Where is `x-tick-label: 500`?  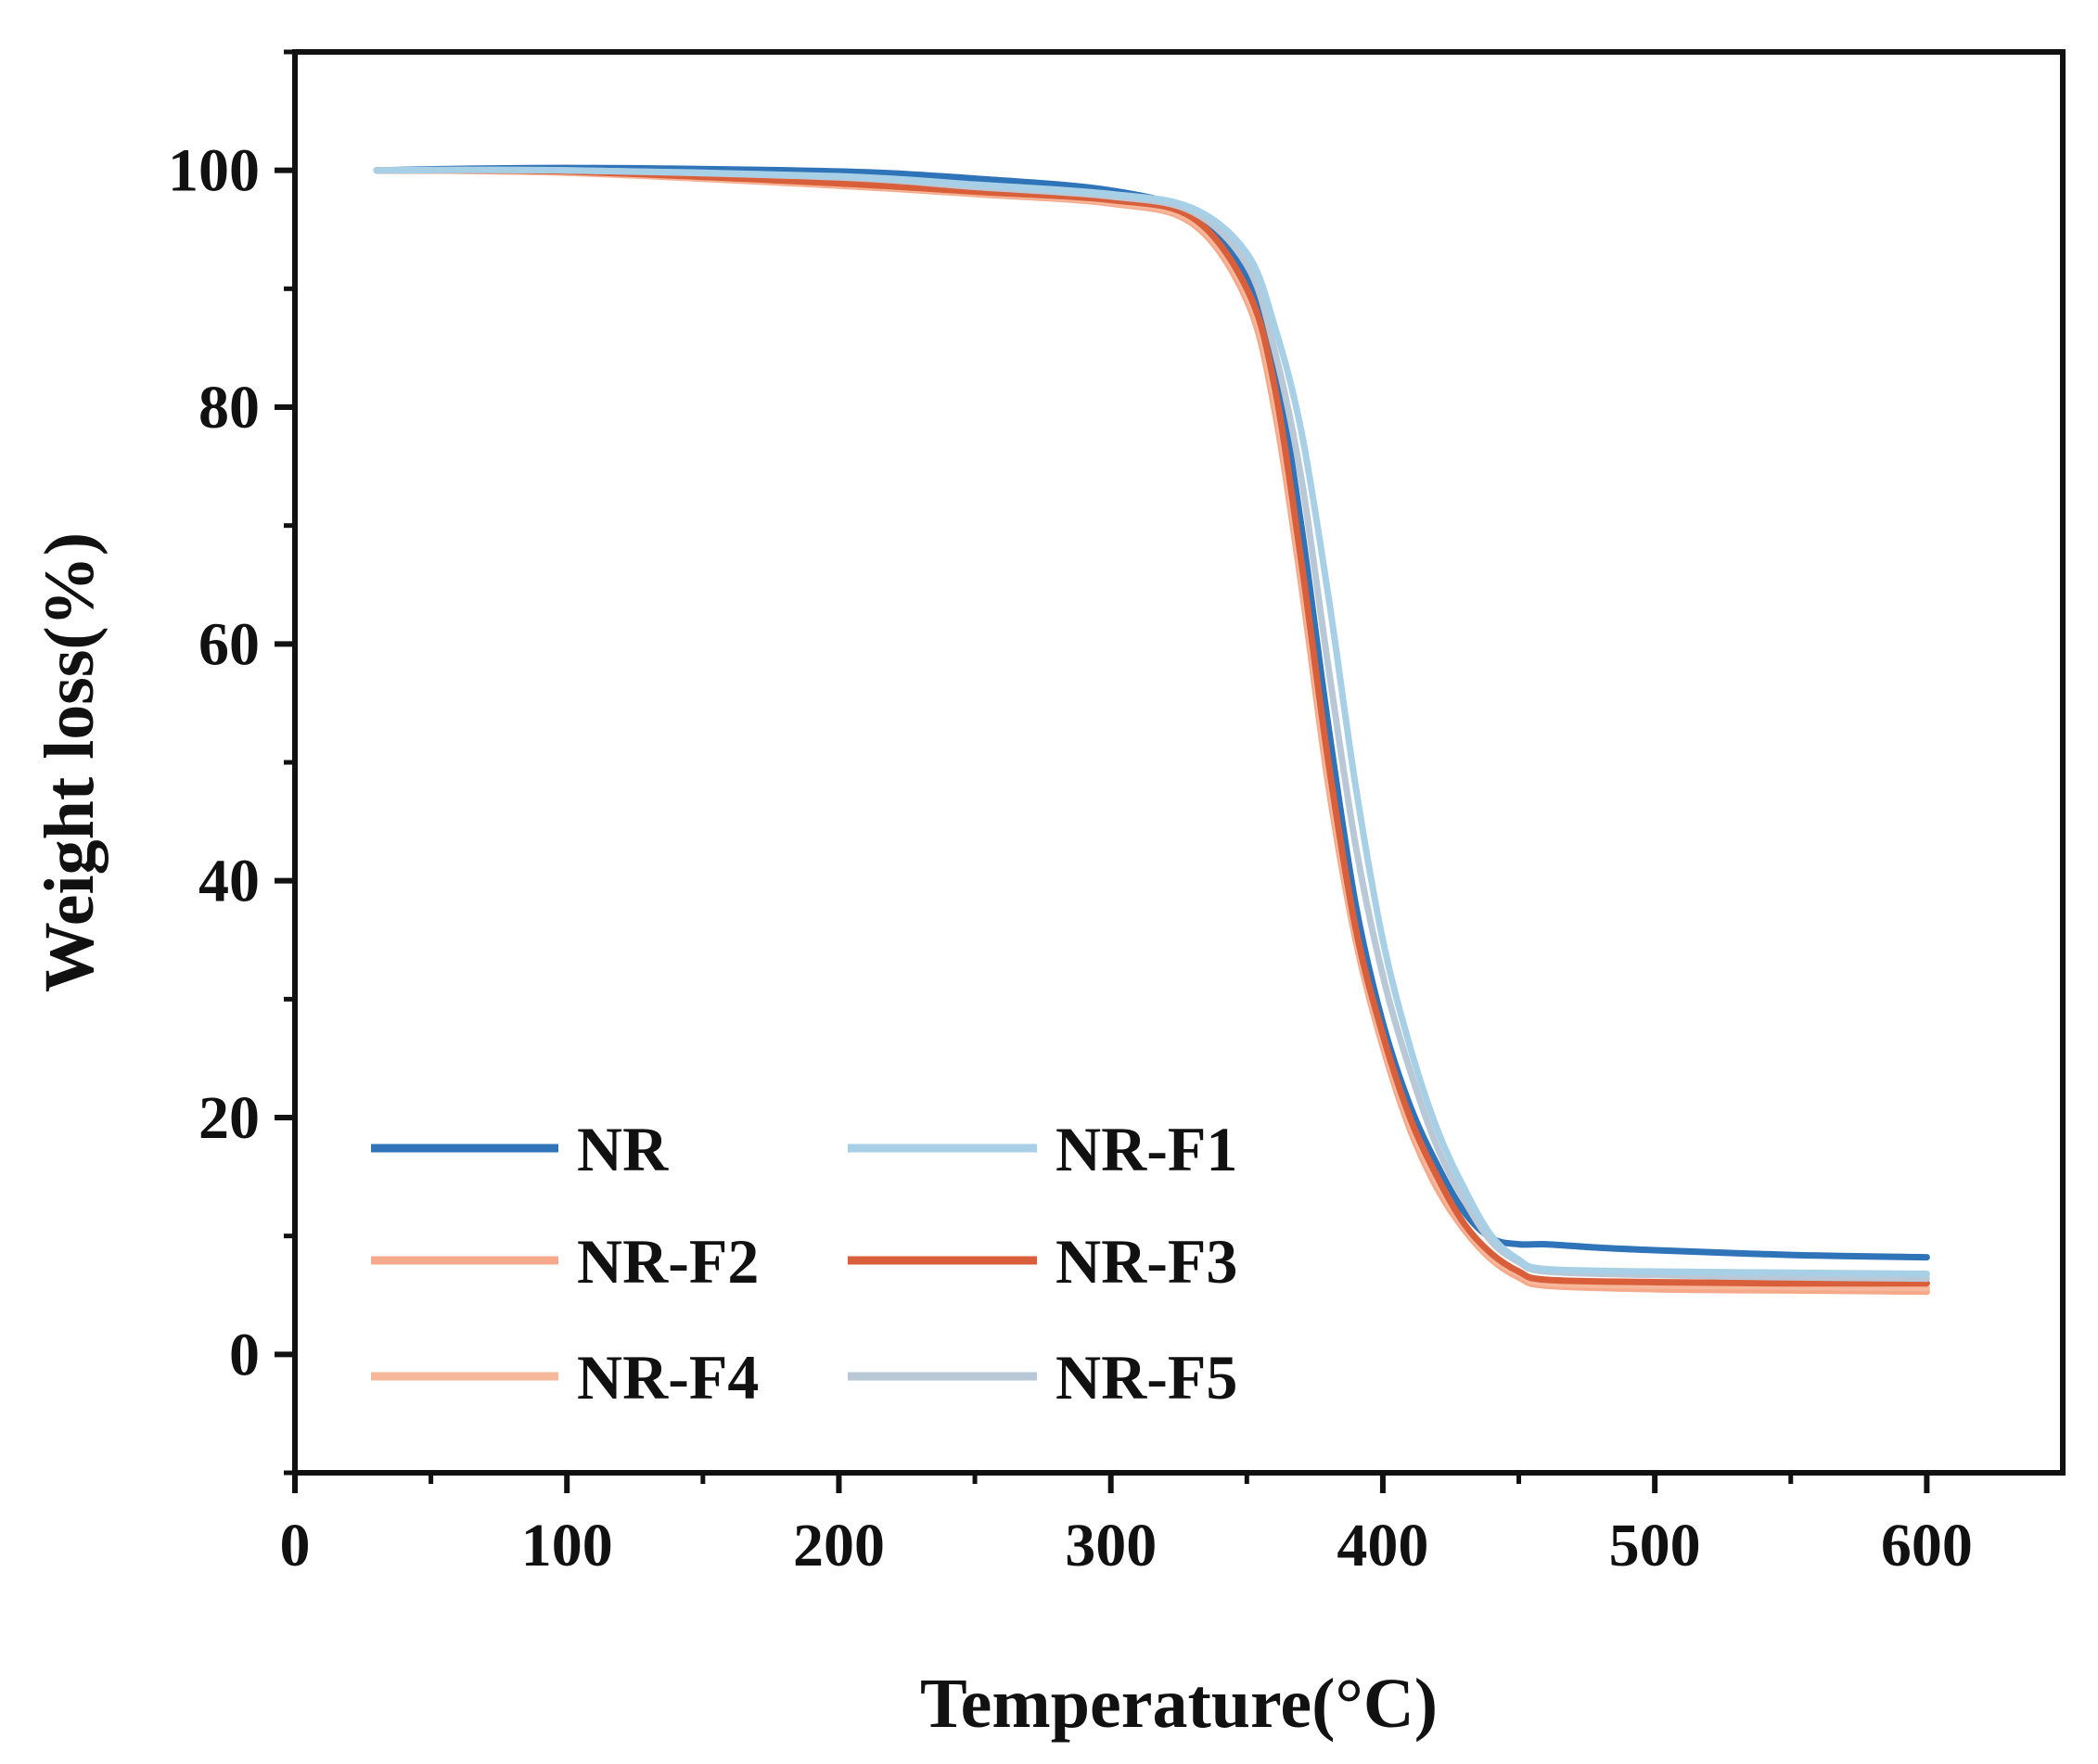
x-tick-label: 500 is located at coordinates (1655, 1545).